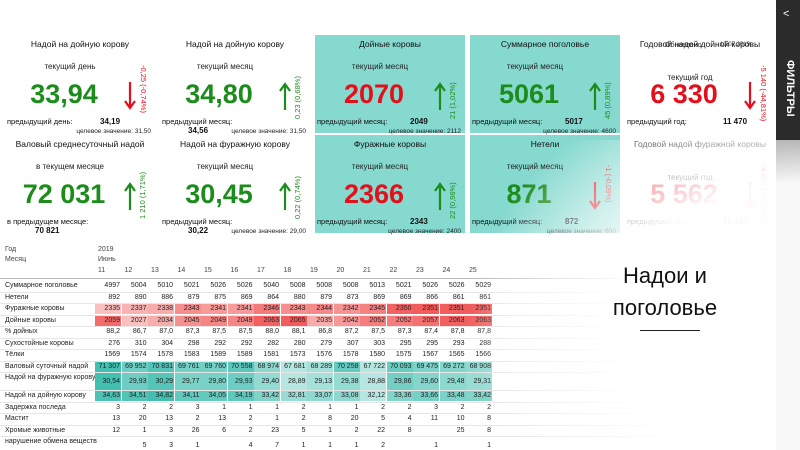 This screenshot has width=800, height=450. What do you see at coordinates (270, 381) in the screenshot?
I see `table-cell: 29,40` at bounding box center [270, 381].